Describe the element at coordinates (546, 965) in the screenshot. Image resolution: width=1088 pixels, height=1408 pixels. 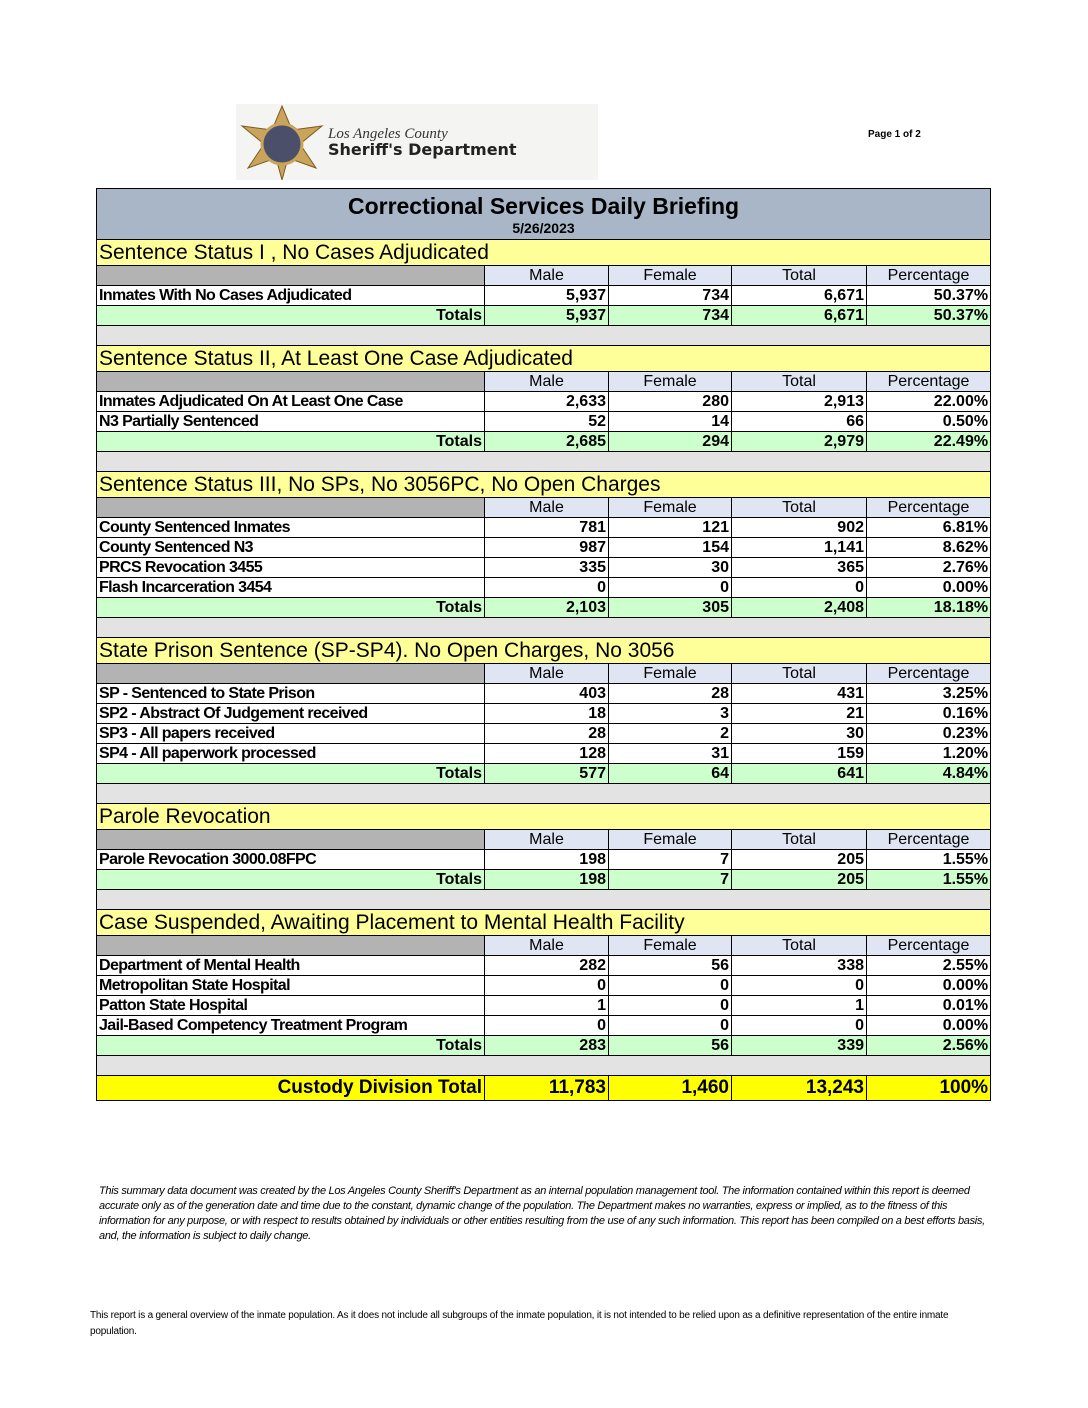
I see `value-cell: 282` at that location.